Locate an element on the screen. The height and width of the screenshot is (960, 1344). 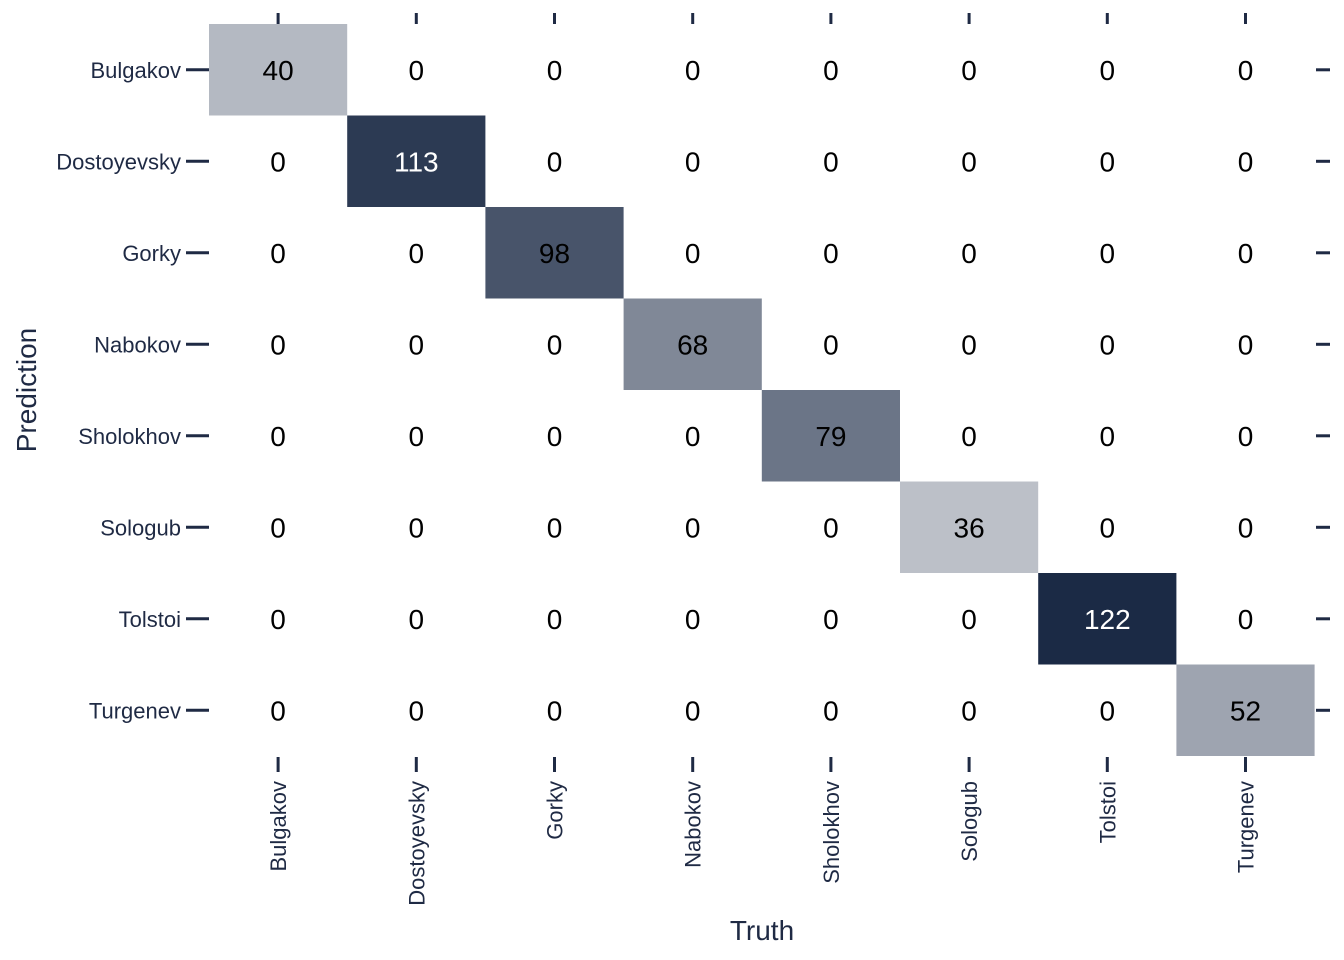
x-tick-label: Dostoyevsky is located at coordinates (416, 843).